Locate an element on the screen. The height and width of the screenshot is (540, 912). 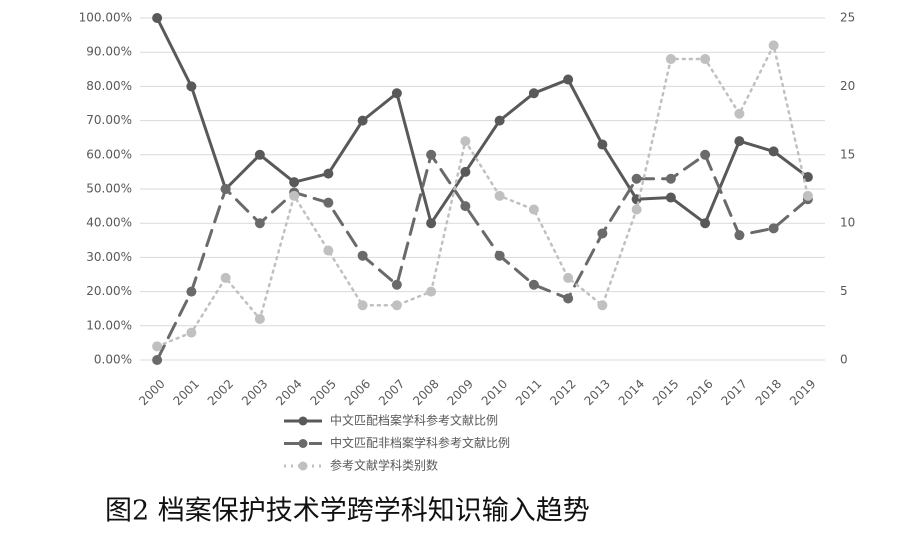
y-tick-label: 50.00% is located at coordinates (109, 189).